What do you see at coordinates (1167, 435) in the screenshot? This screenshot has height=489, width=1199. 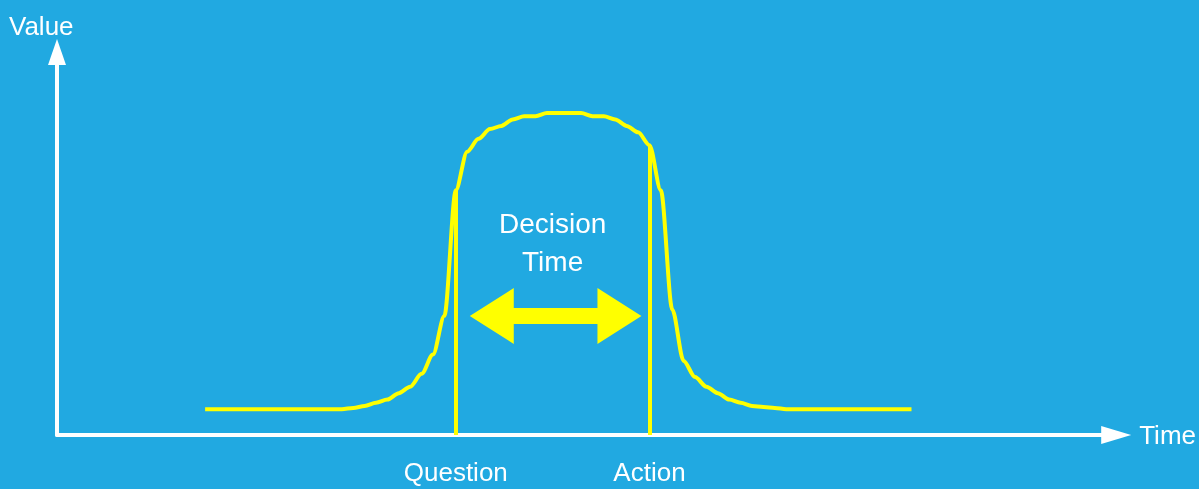 I see `x-axis-title: Time` at bounding box center [1167, 435].